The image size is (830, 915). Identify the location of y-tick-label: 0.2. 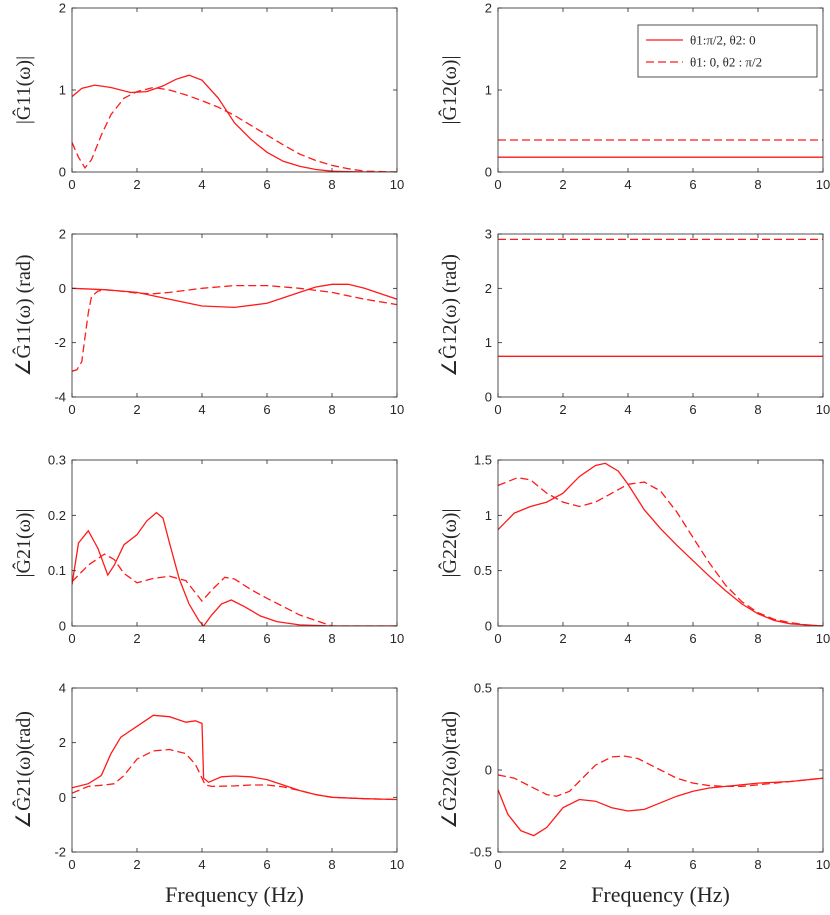
(57, 515).